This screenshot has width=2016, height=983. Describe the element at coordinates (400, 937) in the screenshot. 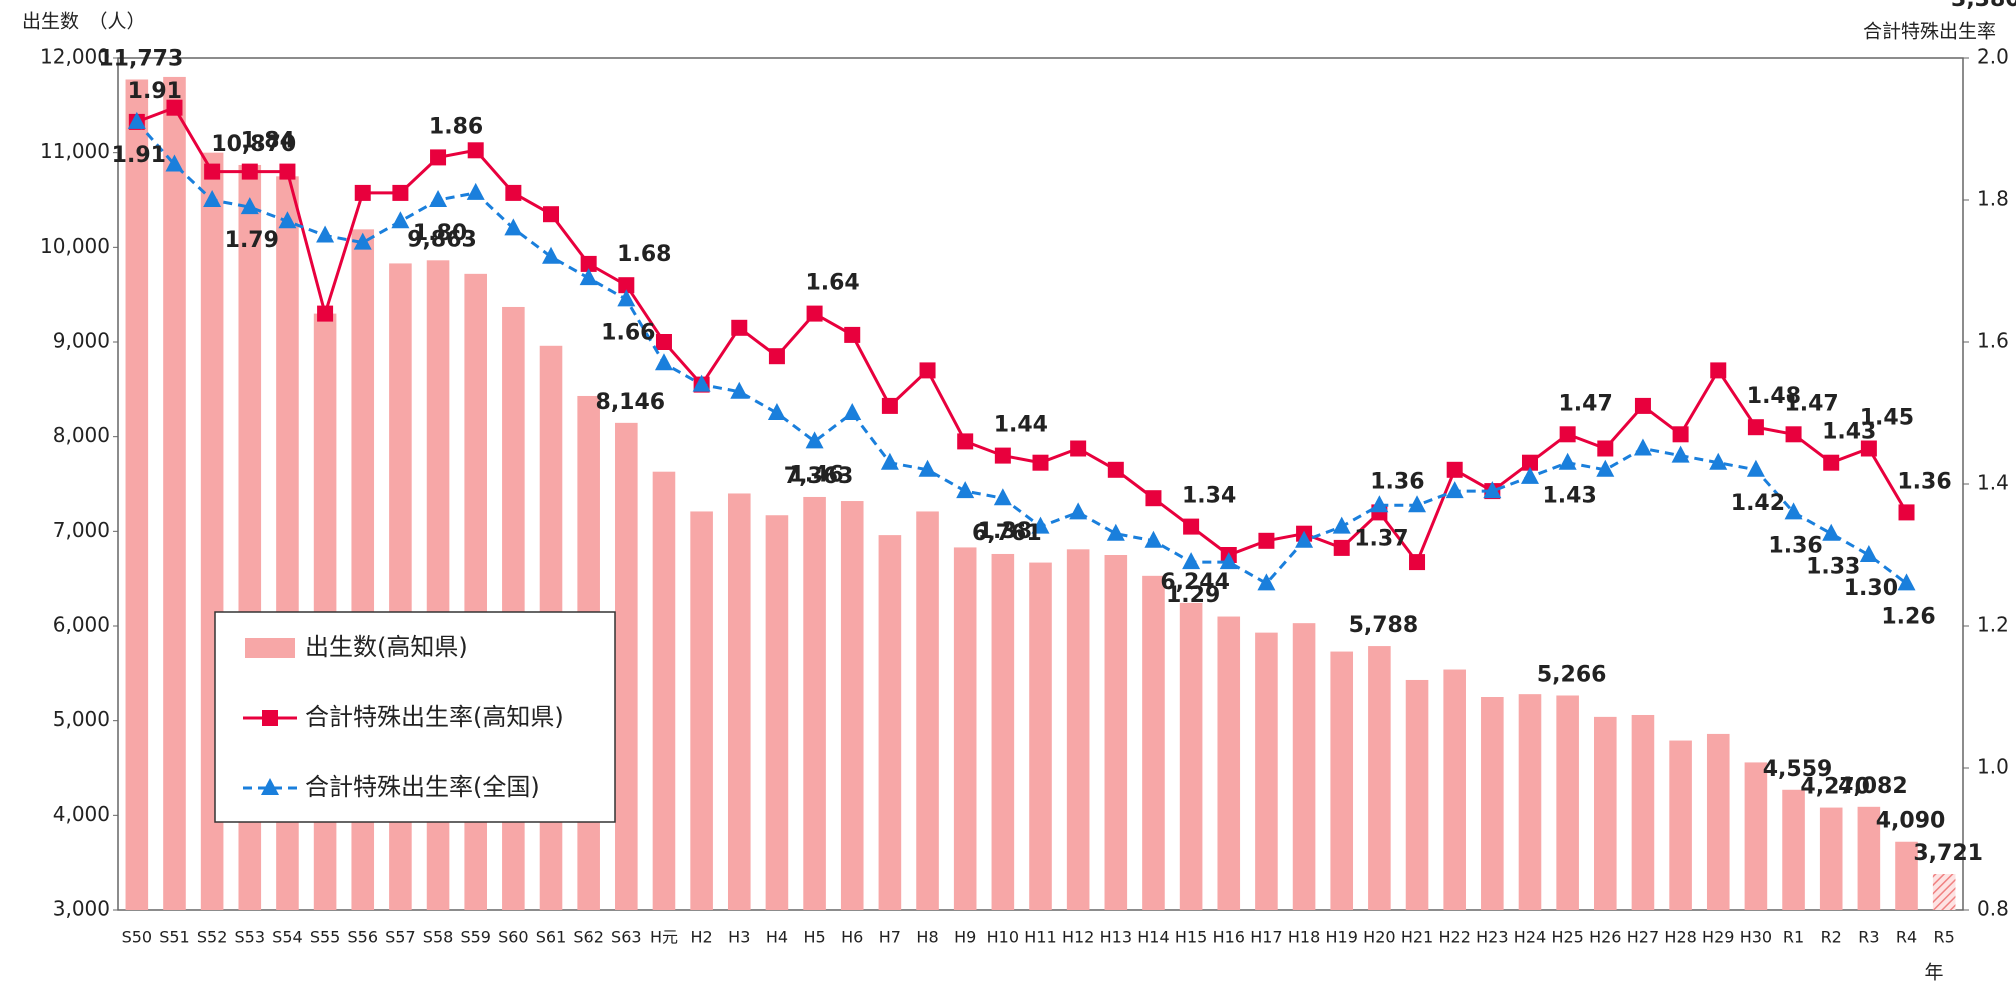

I see `x-tick-label: S57` at that location.